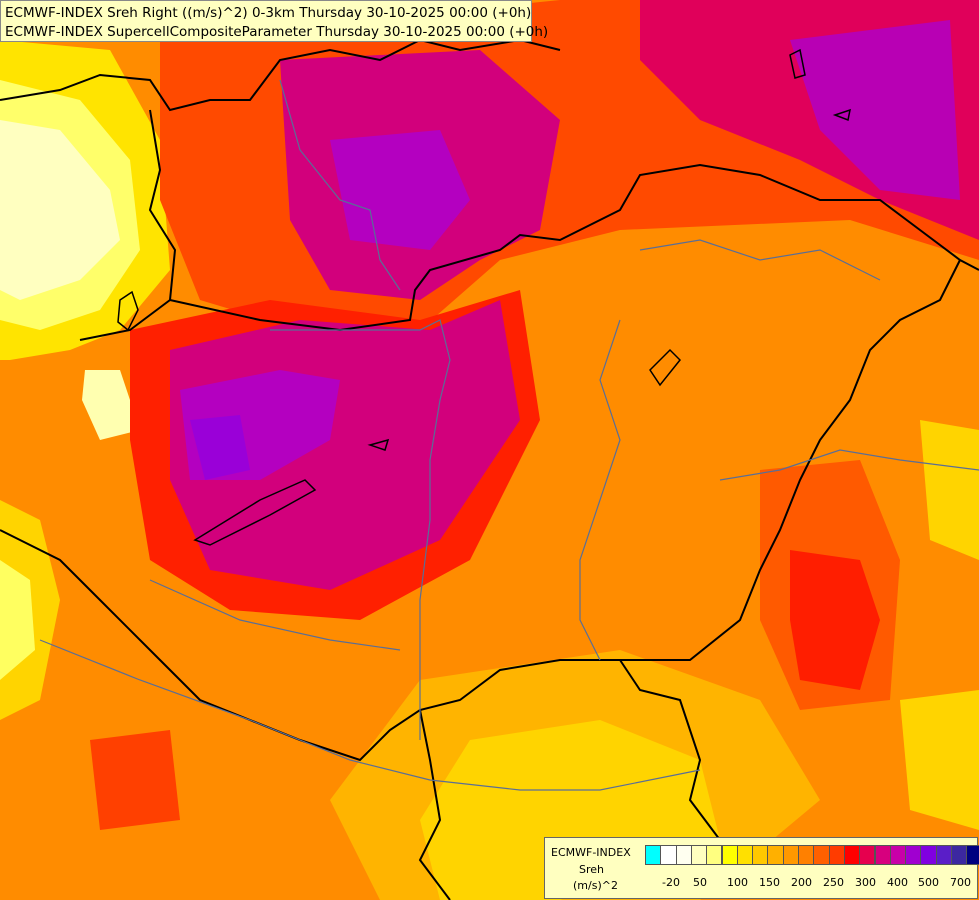 The height and width of the screenshot is (900, 979). I want to click on river-sava, so click(370, 715).